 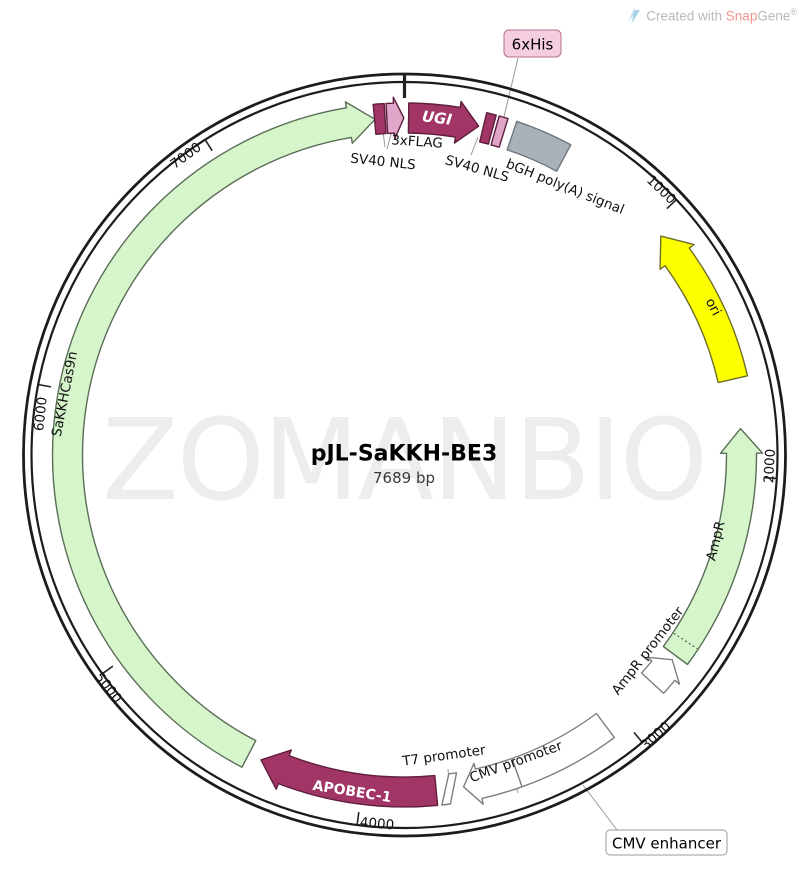 What do you see at coordinates (404, 454) in the screenshot?
I see `plasmid-name: pJL-SaKKH-BE3` at bounding box center [404, 454].